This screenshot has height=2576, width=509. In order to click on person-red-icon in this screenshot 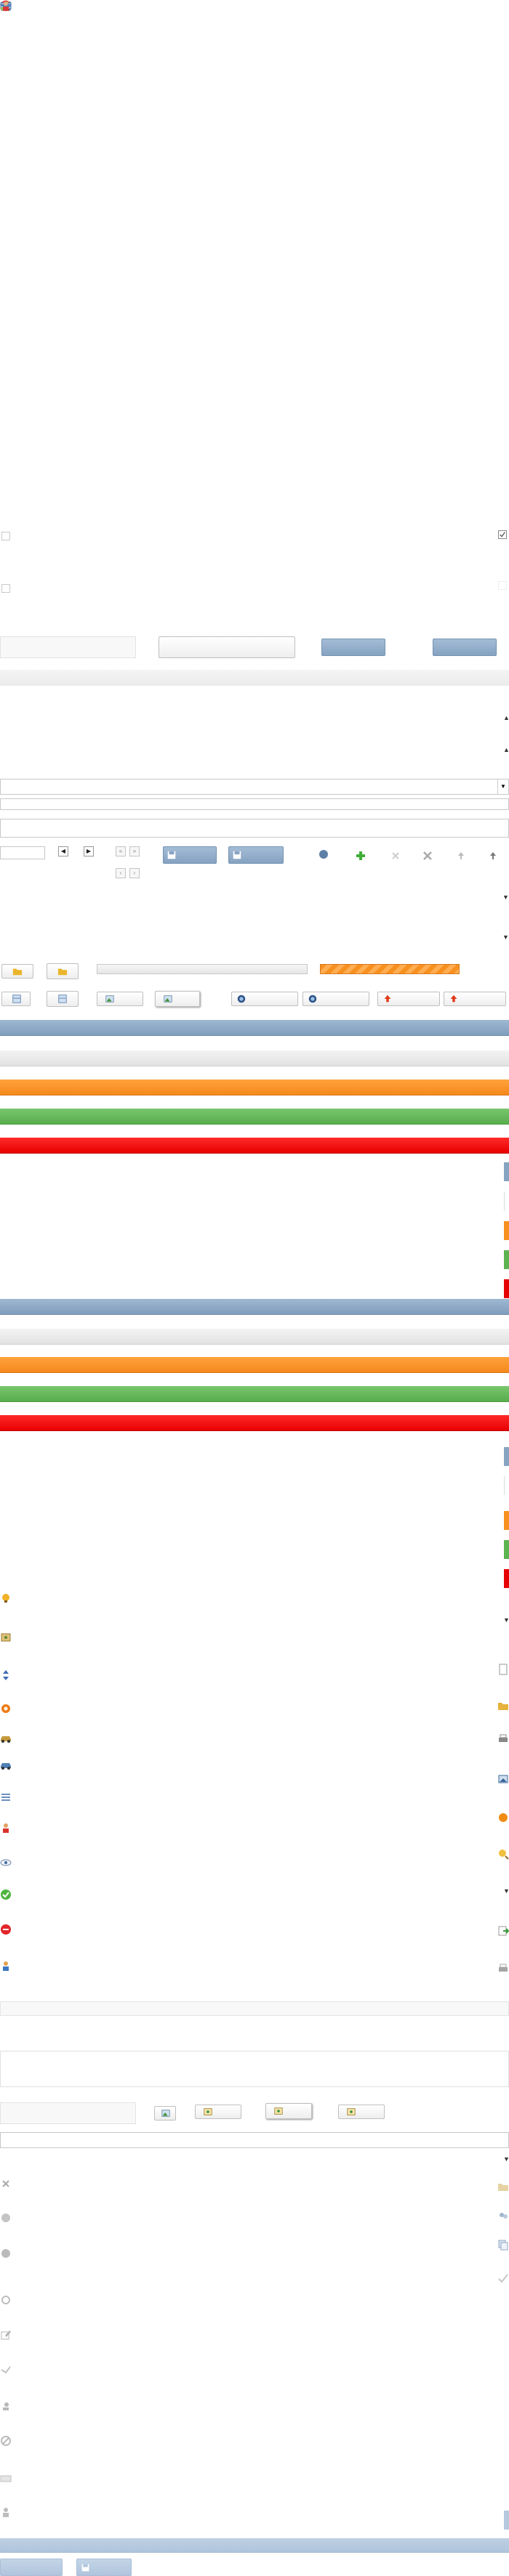, I will do `click(6, 6)`.